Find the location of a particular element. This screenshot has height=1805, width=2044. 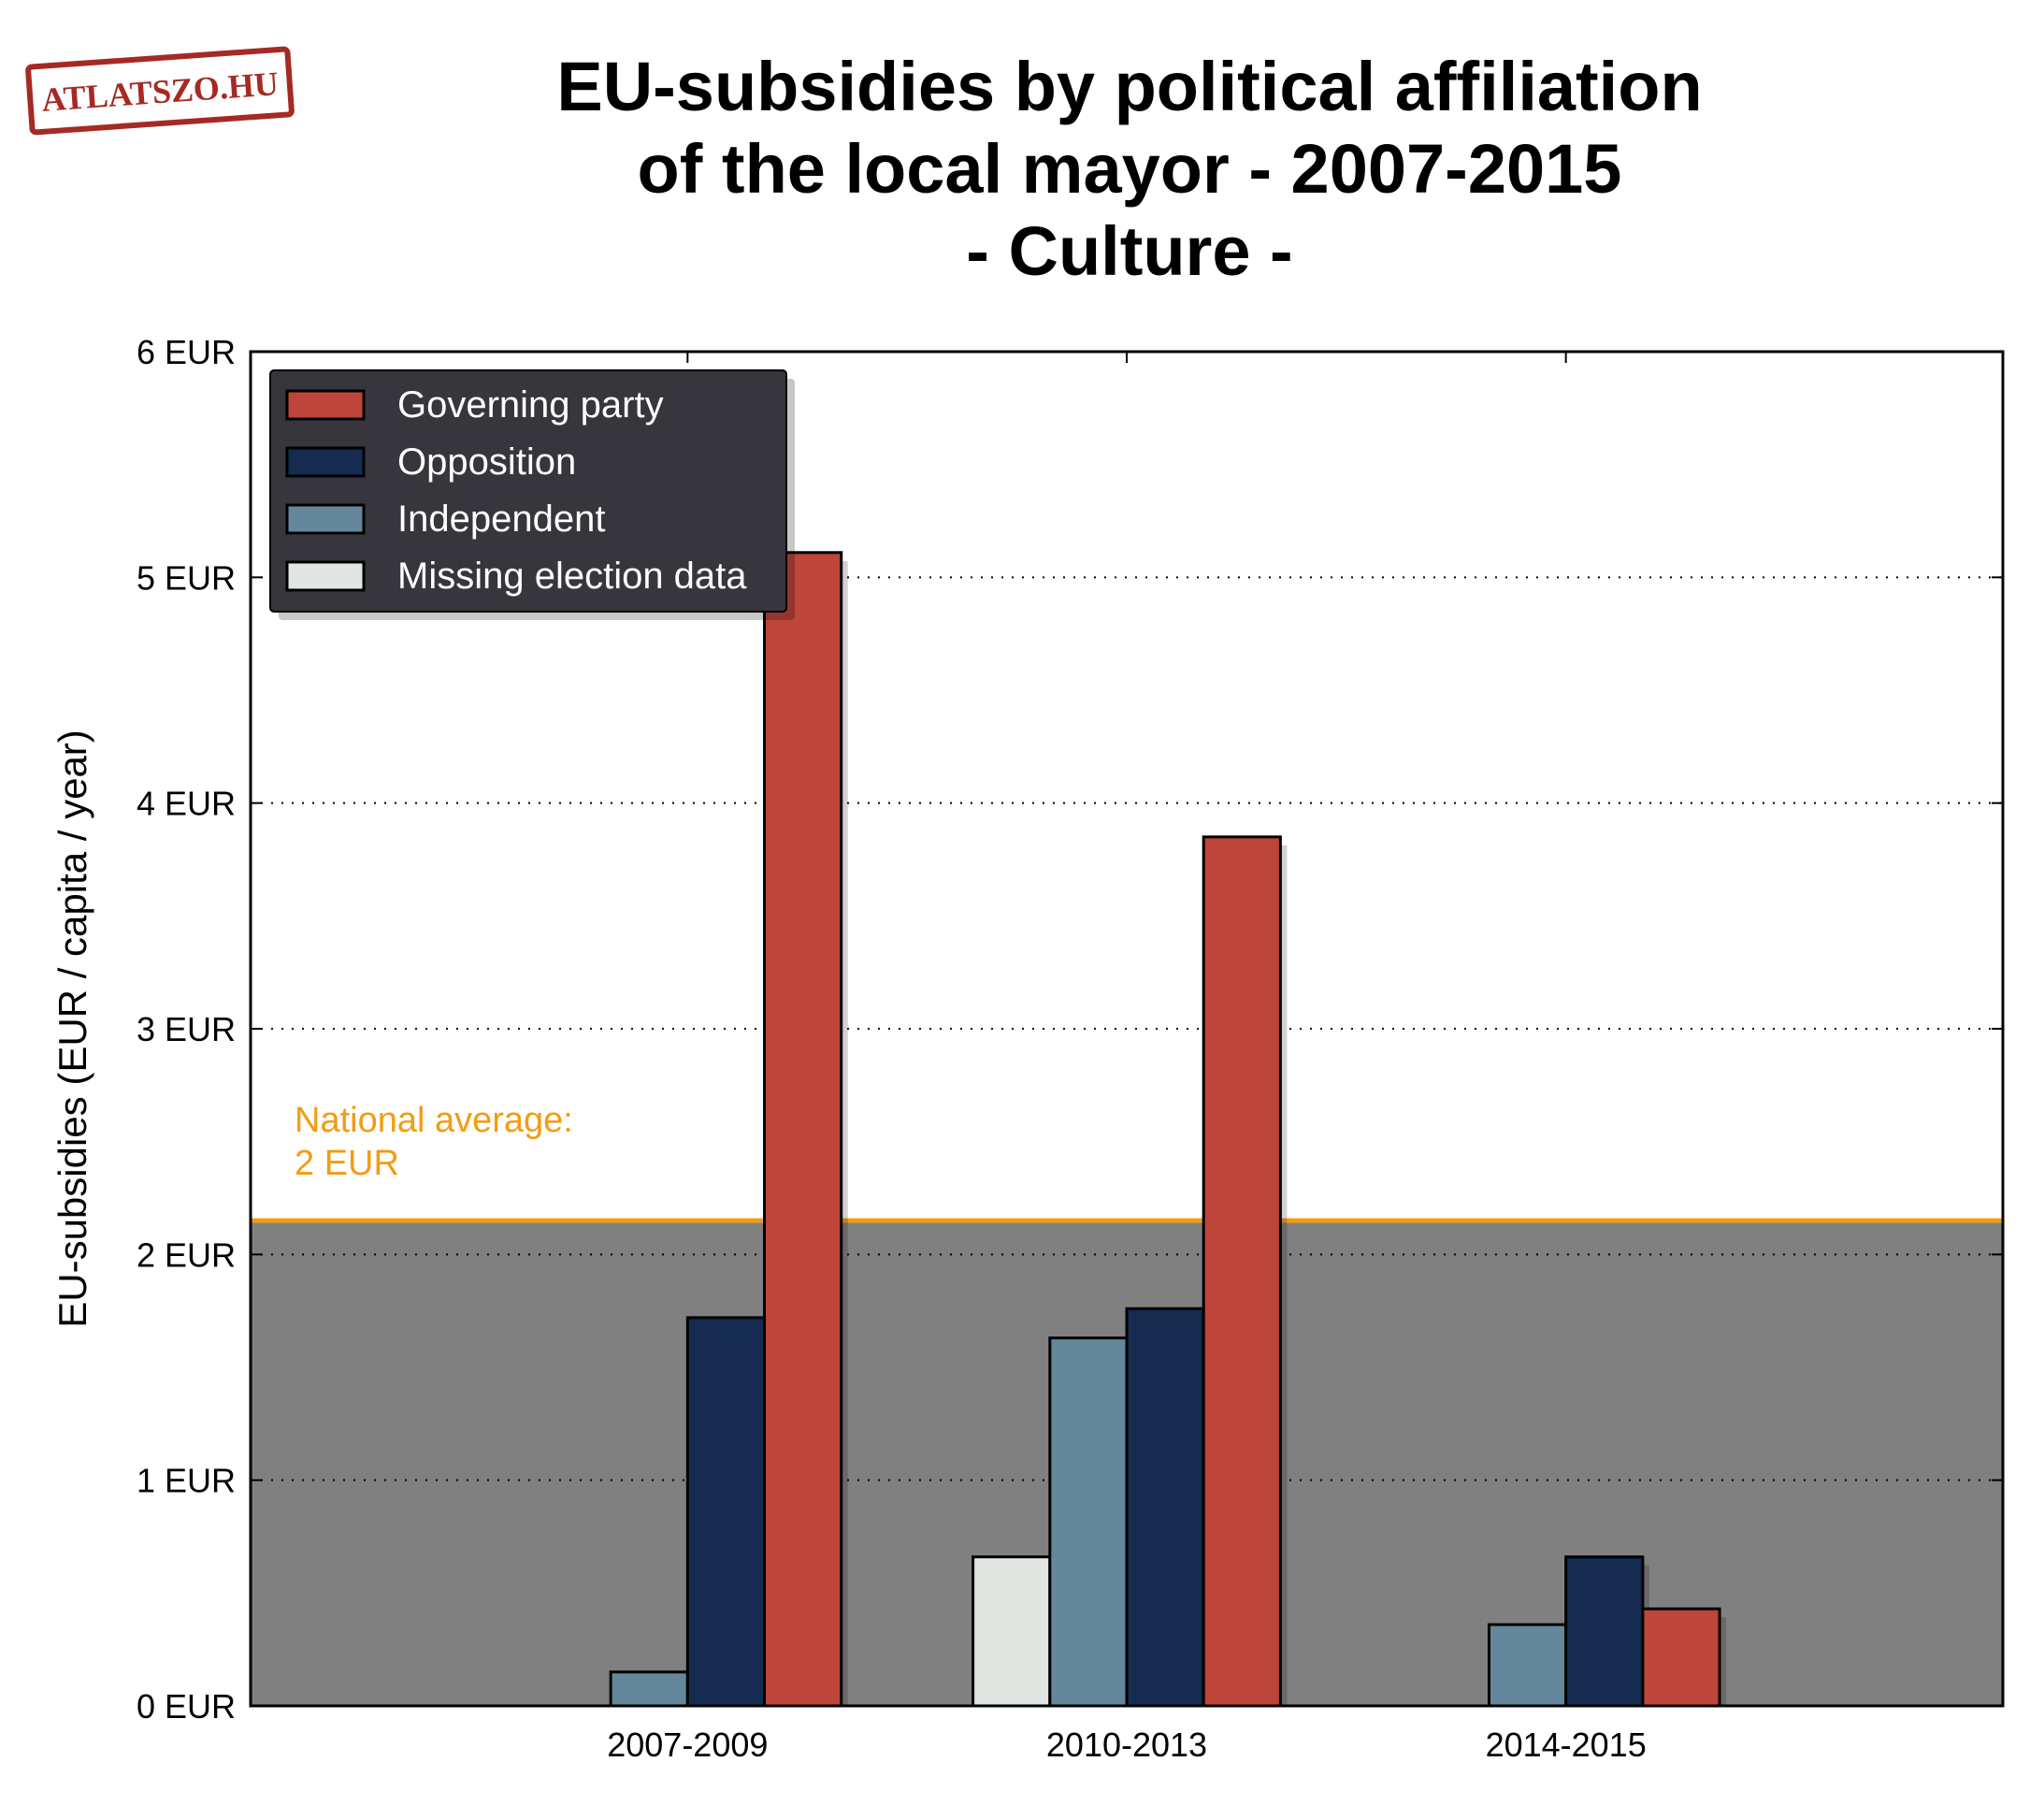

y-tick-label-3: 3 EUR is located at coordinates (186, 1029).